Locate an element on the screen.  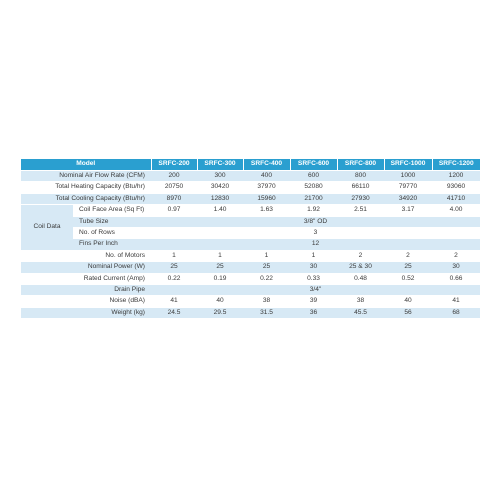
table-cell: 3.17 is located at coordinates (408, 210).